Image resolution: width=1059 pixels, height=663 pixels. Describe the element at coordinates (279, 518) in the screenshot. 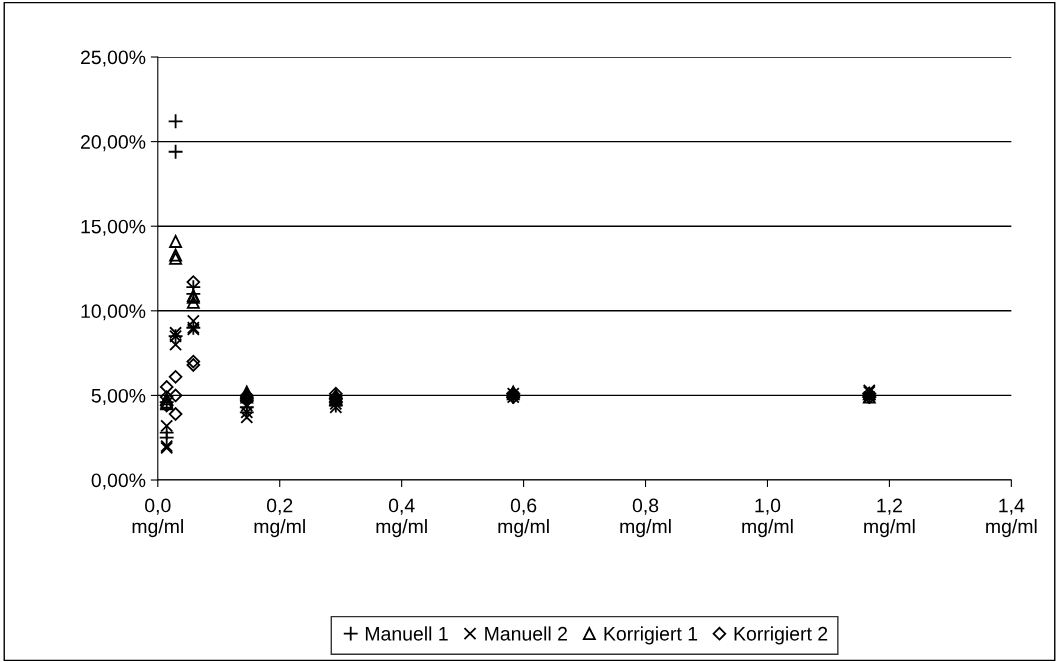

I see `x-tick-label: 0,2 mg/ml` at that location.